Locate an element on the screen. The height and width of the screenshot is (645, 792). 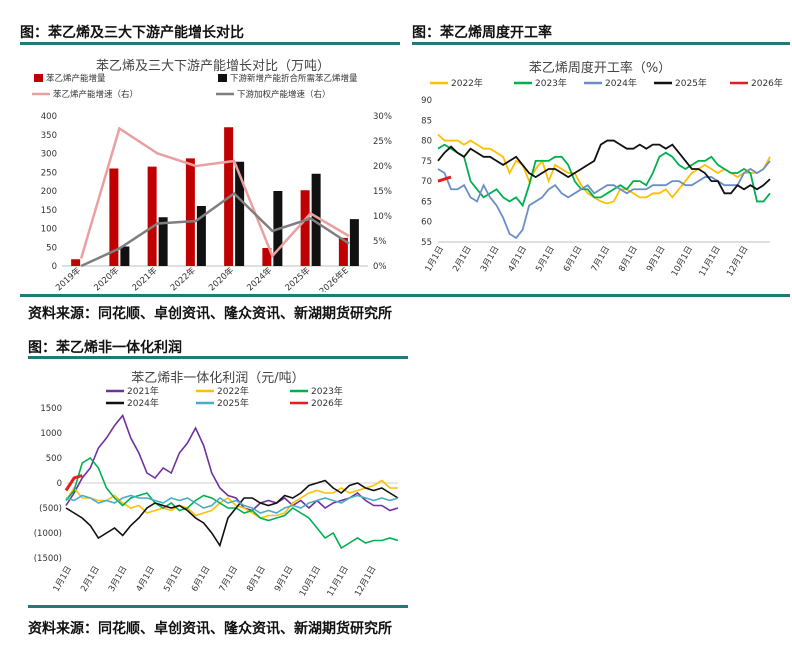
caption-profit-chart: 图：苯乙烯非一体化利润 is located at coordinates (105, 348).